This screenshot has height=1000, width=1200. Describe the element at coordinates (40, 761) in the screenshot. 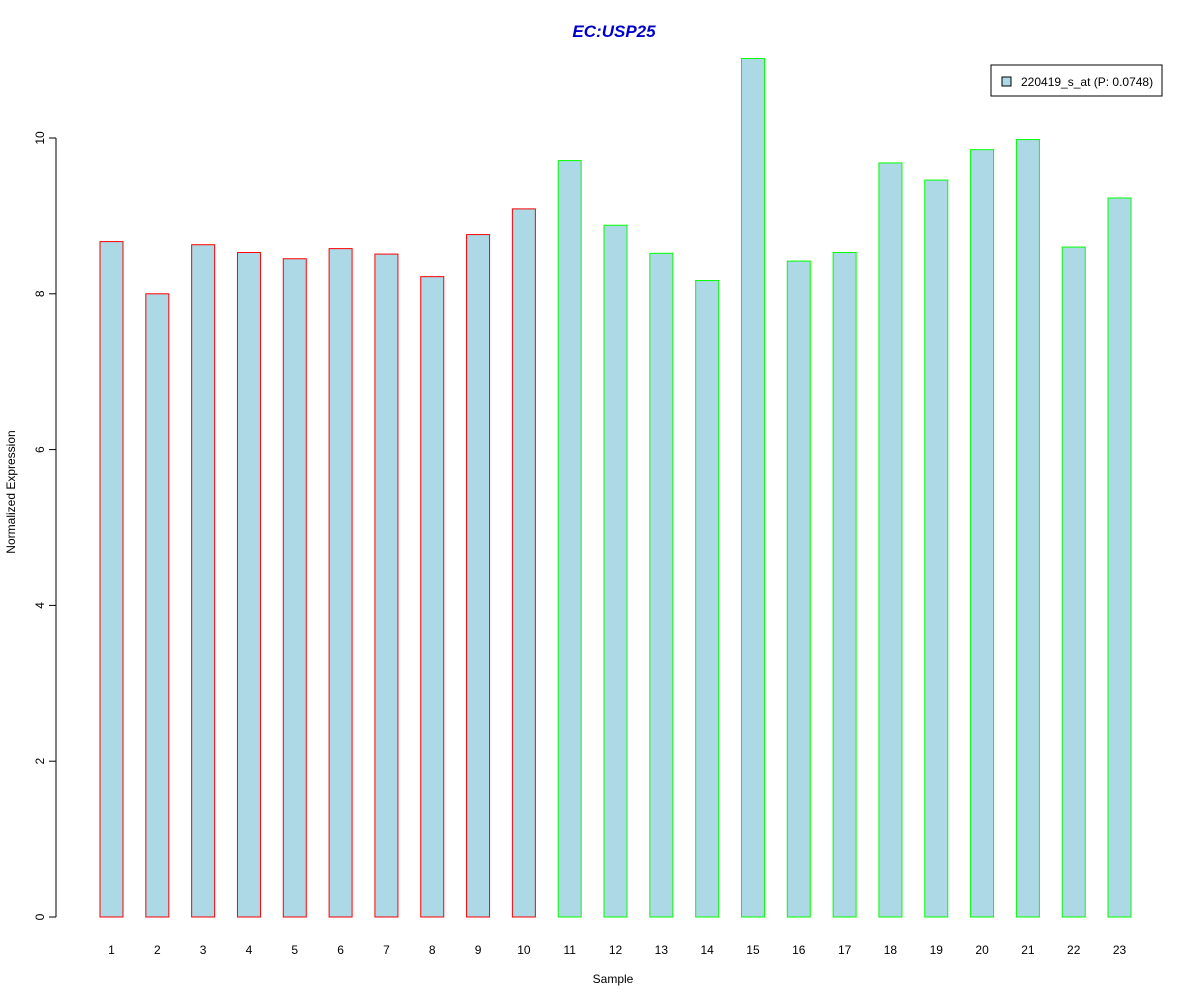

I see `y-tick-label: 2` at that location.